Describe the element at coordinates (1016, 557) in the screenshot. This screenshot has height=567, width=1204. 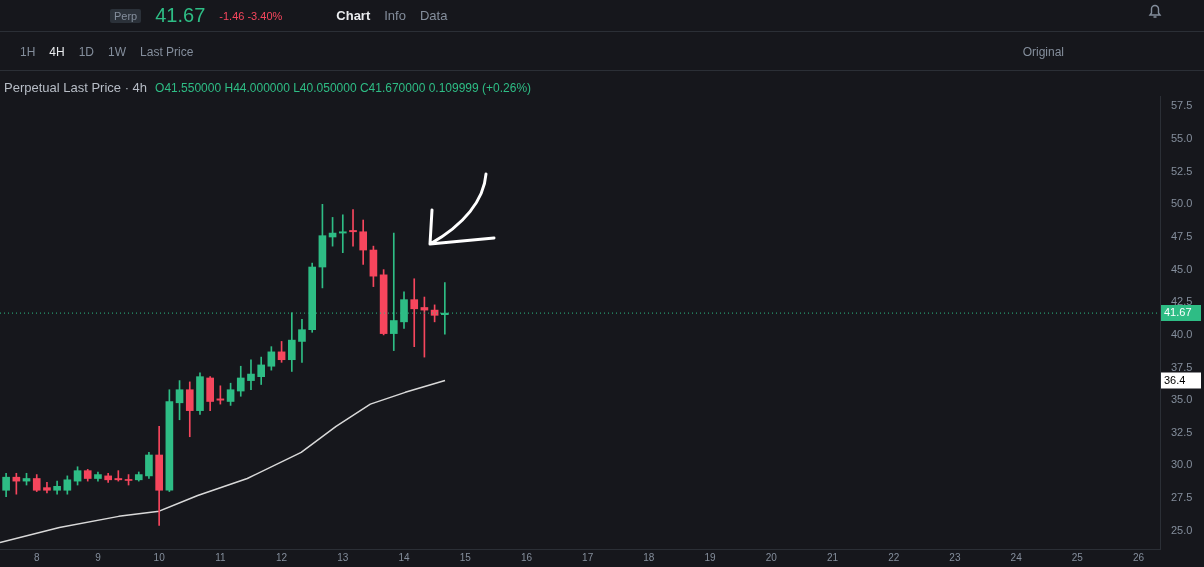
I see `x-tick-label: 24` at that location.